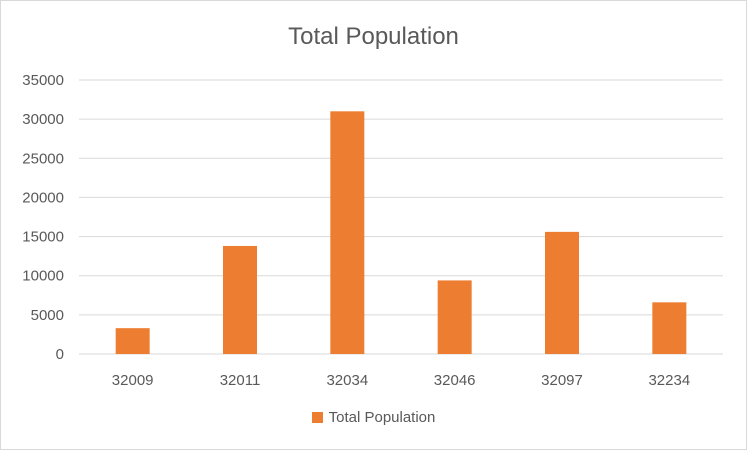  Describe the element at coordinates (60, 354) in the screenshot. I see `y-tick-label: 0` at that location.